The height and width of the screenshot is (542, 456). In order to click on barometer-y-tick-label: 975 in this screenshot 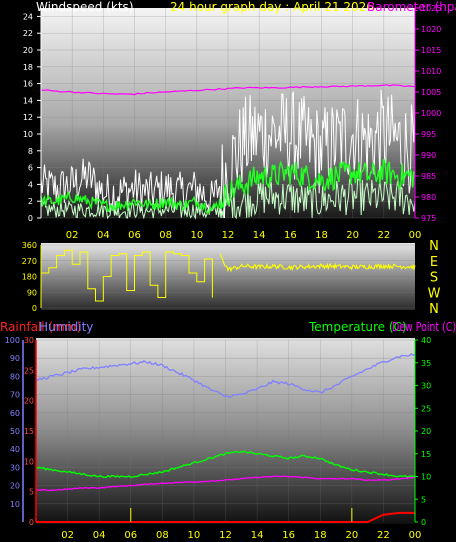, I will do `click(428, 218)`.